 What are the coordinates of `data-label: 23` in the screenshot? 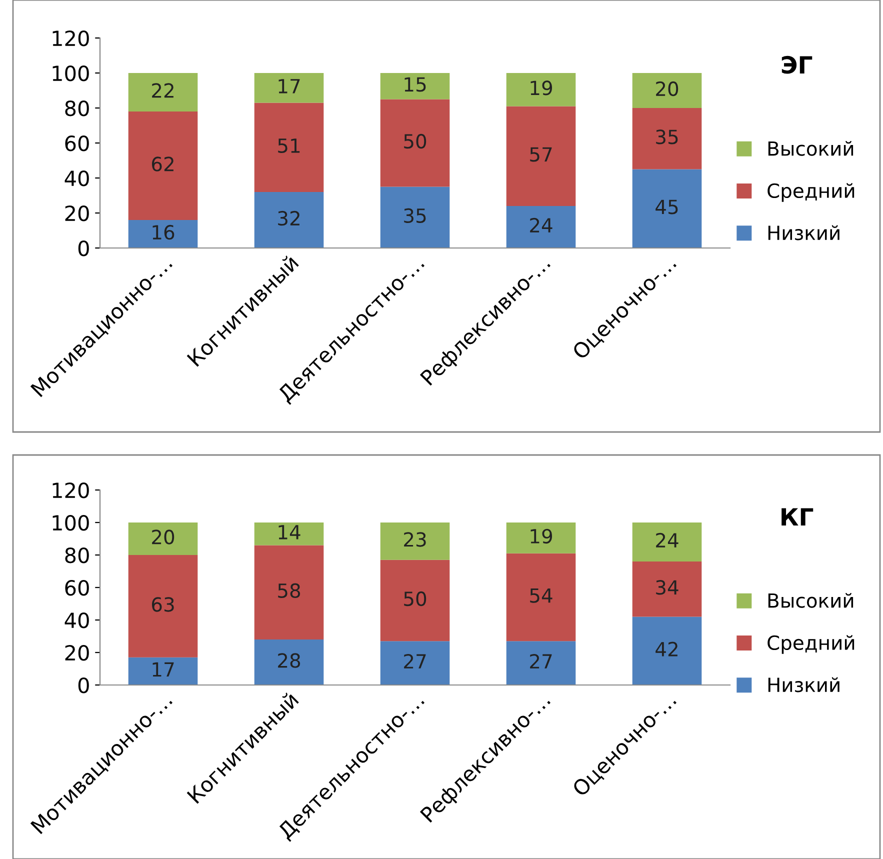 It's located at (415, 539).